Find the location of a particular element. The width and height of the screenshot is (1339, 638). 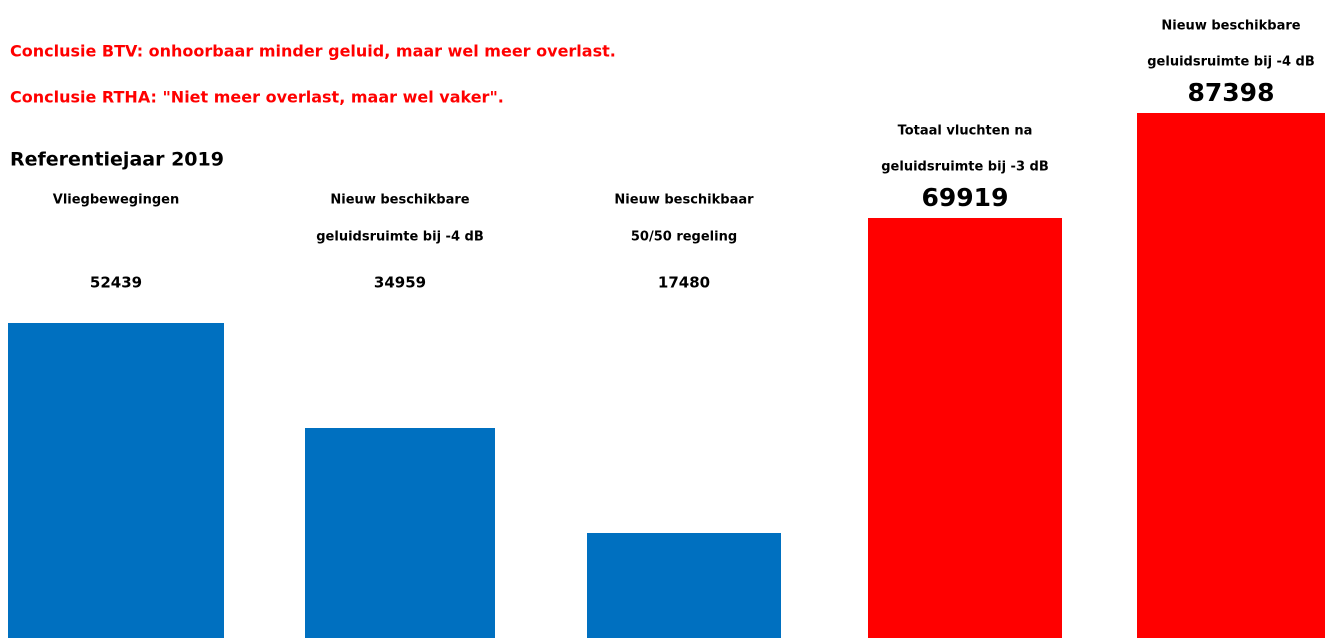

category-label: Nieuw beschikbaar is located at coordinates (684, 200).